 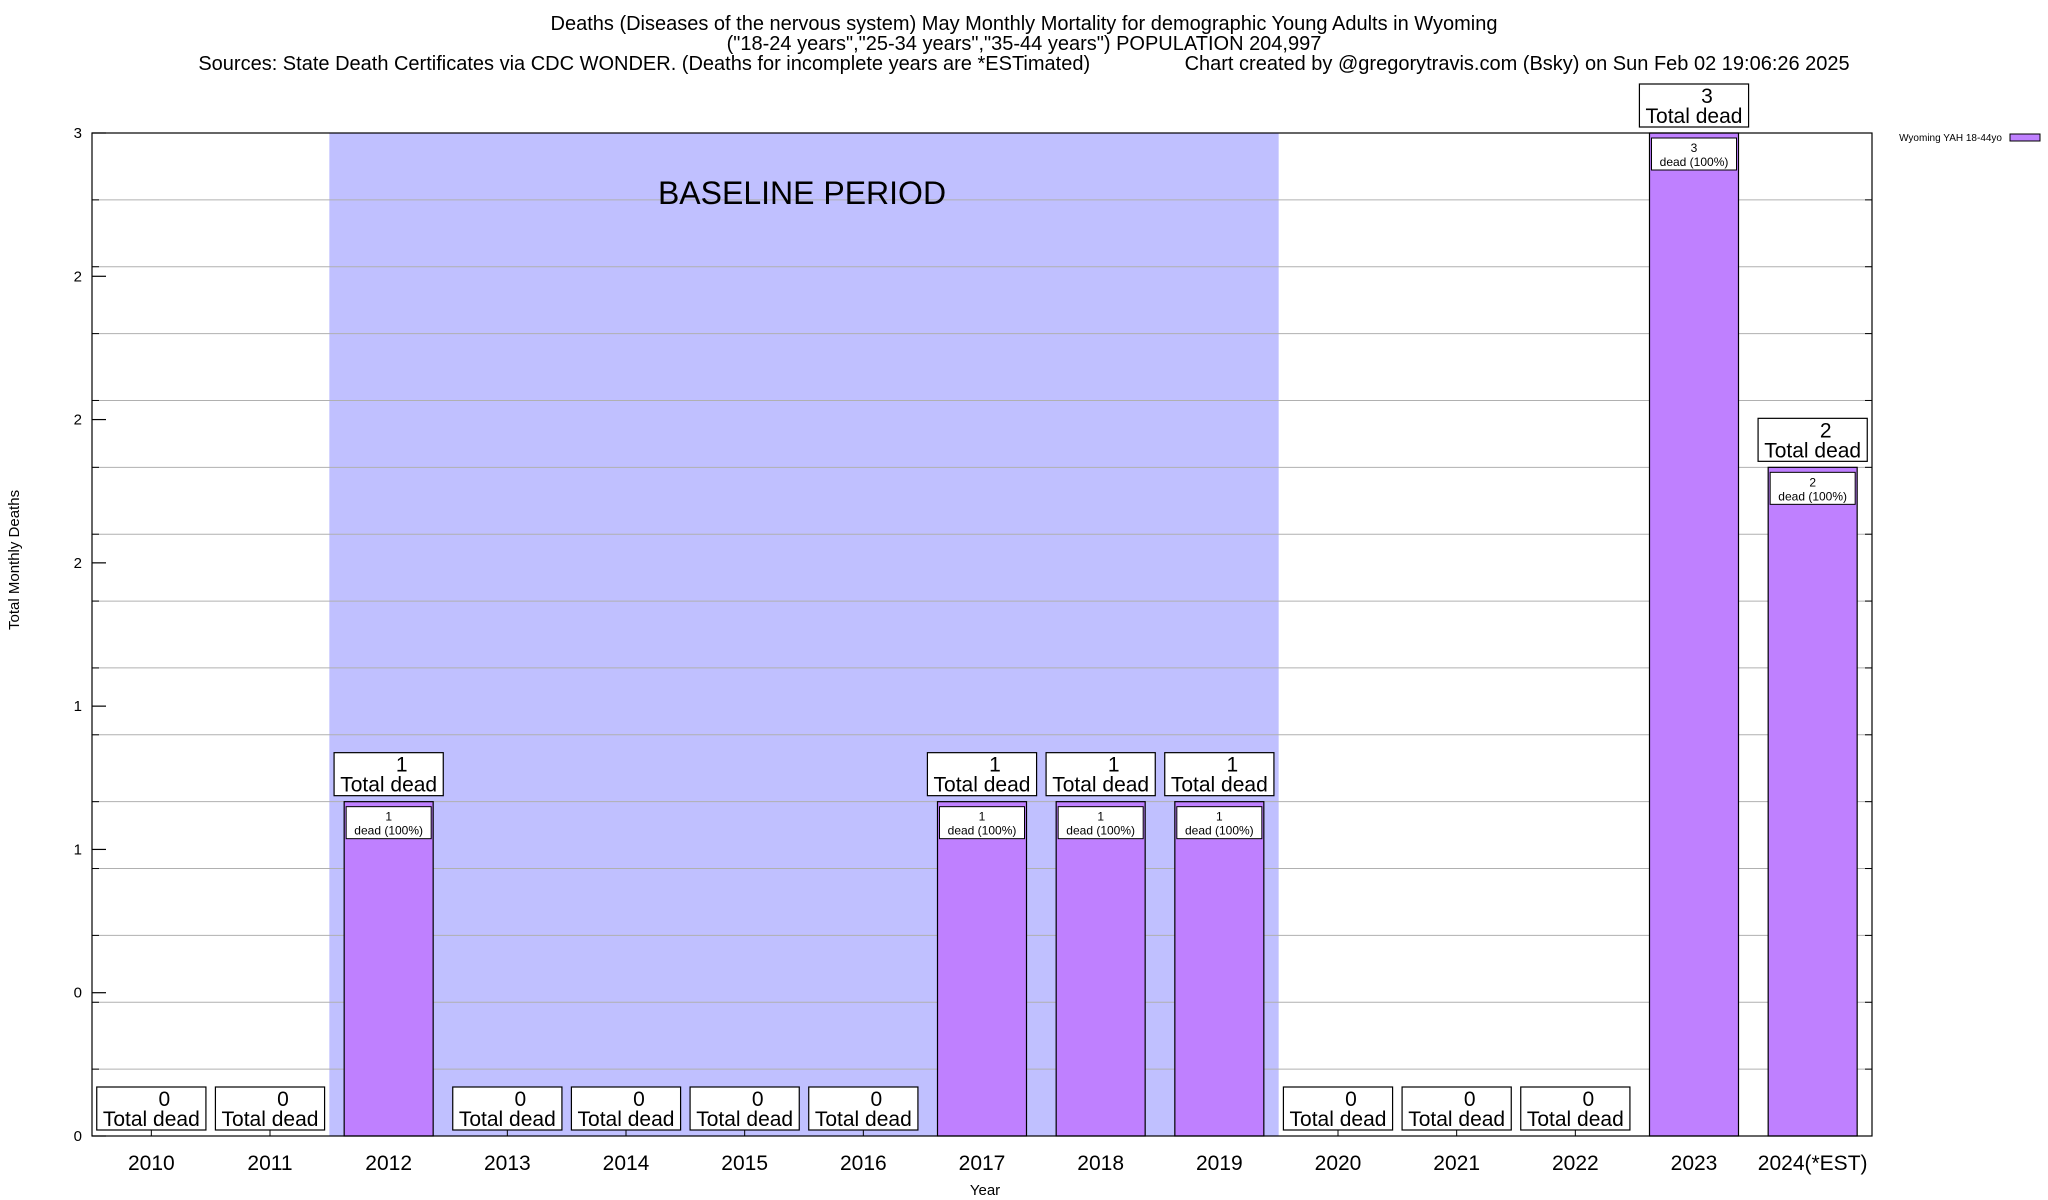 What do you see at coordinates (982, 1163) in the screenshot?
I see `x-tick-label: 2017` at bounding box center [982, 1163].